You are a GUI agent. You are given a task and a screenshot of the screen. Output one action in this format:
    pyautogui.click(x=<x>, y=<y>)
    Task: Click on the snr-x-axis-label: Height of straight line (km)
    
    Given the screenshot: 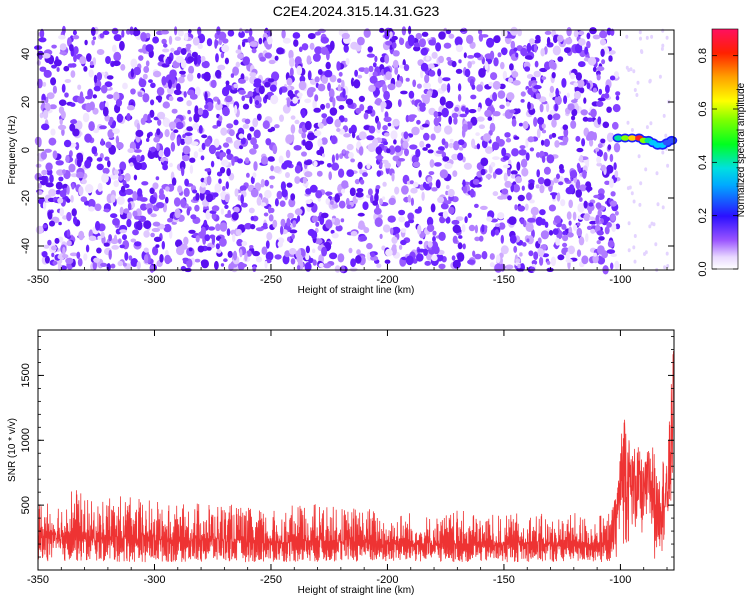 What is the action you would take?
    pyautogui.click(x=356, y=590)
    